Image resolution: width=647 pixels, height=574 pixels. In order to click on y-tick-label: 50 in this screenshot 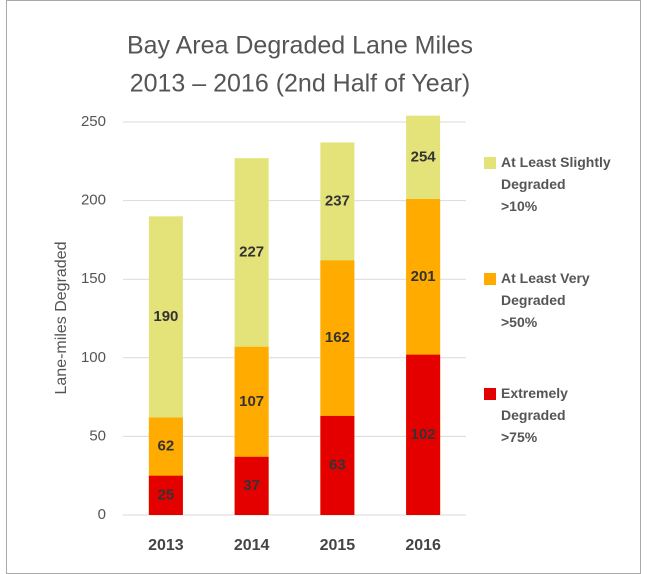, I will do `click(97, 435)`.